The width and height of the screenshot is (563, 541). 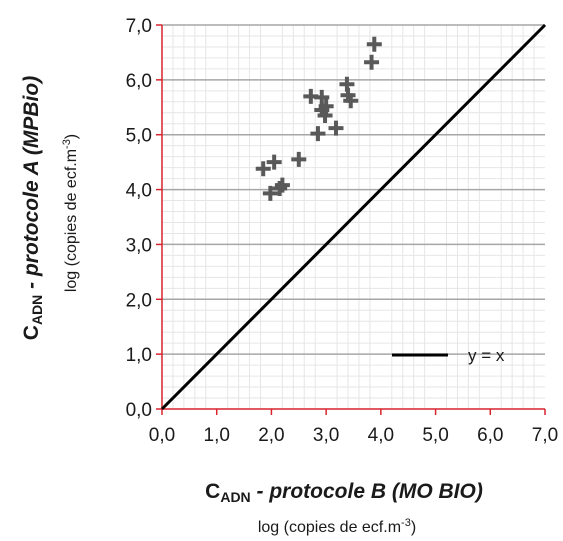 What do you see at coordinates (486, 355) in the screenshot?
I see `legend-label: y = x` at bounding box center [486, 355].